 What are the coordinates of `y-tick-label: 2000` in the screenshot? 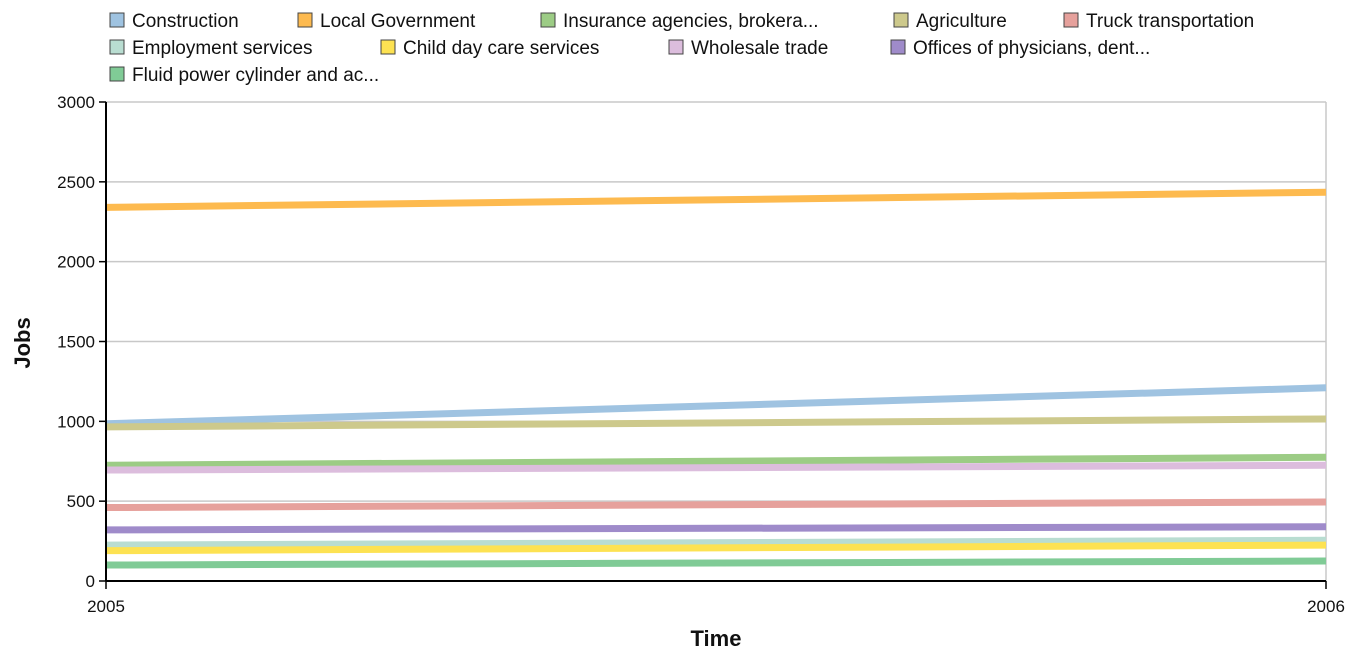 It's located at (76, 262).